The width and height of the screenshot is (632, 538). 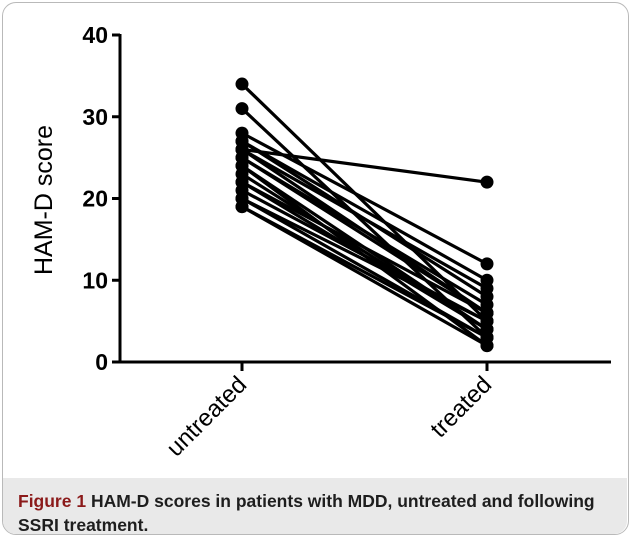 What do you see at coordinates (206, 416) in the screenshot?
I see `x-tick-label: untreated` at bounding box center [206, 416].